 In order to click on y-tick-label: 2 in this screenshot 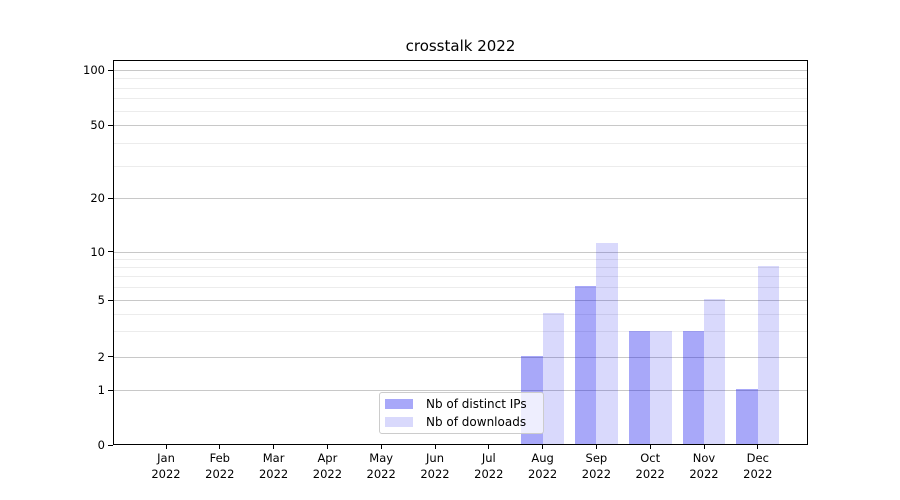, I will do `click(101, 356)`.